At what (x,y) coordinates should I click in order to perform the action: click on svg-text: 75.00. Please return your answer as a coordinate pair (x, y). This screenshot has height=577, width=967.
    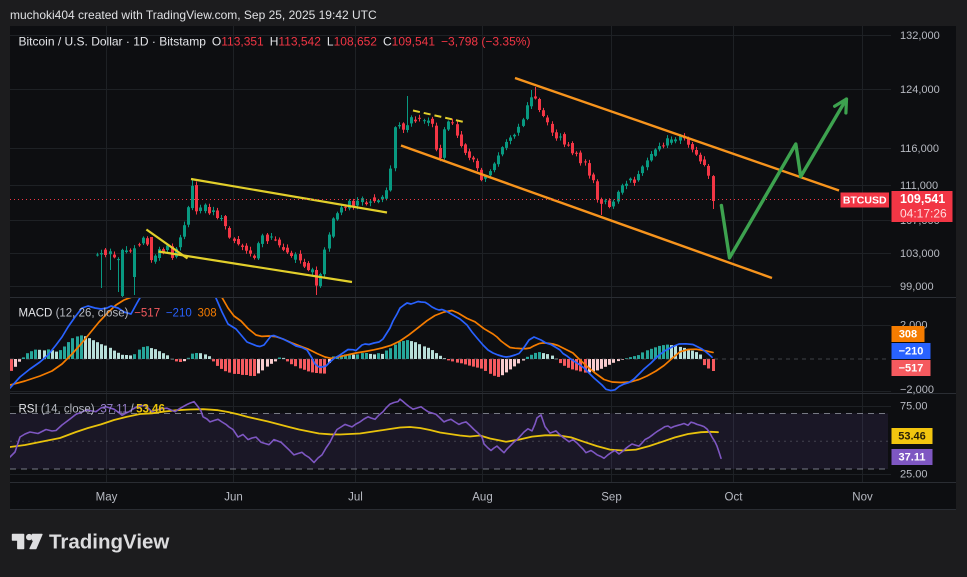
    Looking at the image, I should click on (914, 406).